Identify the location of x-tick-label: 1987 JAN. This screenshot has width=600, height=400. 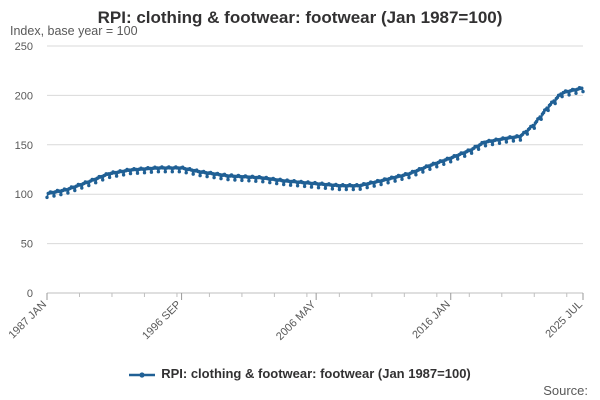
(27, 320).